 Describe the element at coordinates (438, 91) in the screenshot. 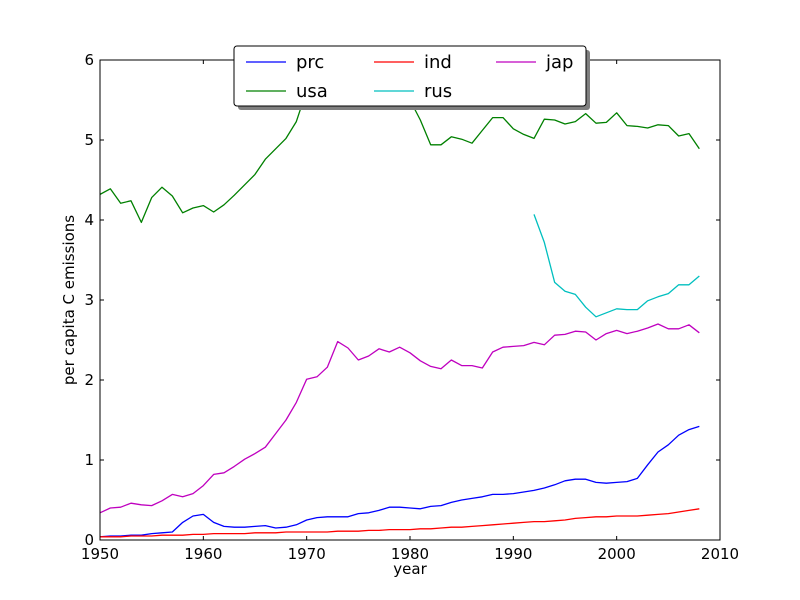

I see `legend-label-rus: rus` at that location.